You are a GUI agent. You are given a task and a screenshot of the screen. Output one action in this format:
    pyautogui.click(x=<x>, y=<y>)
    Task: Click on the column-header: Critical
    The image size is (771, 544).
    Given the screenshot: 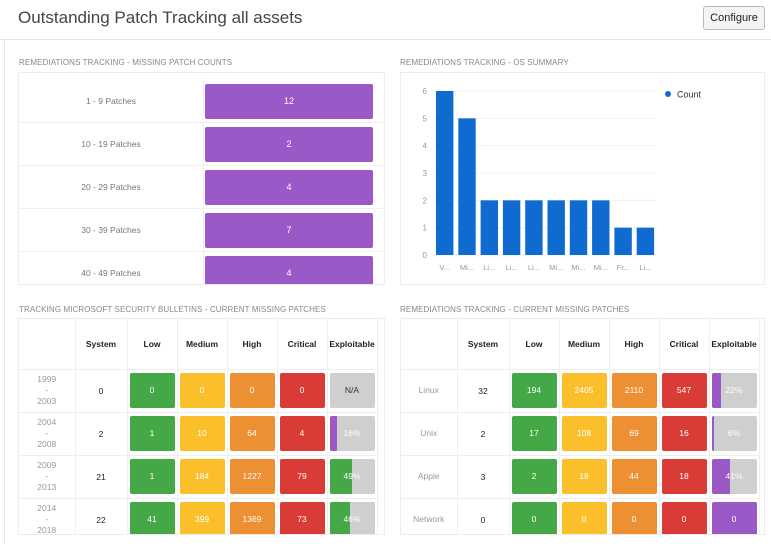 What is the action you would take?
    pyautogui.click(x=302, y=344)
    